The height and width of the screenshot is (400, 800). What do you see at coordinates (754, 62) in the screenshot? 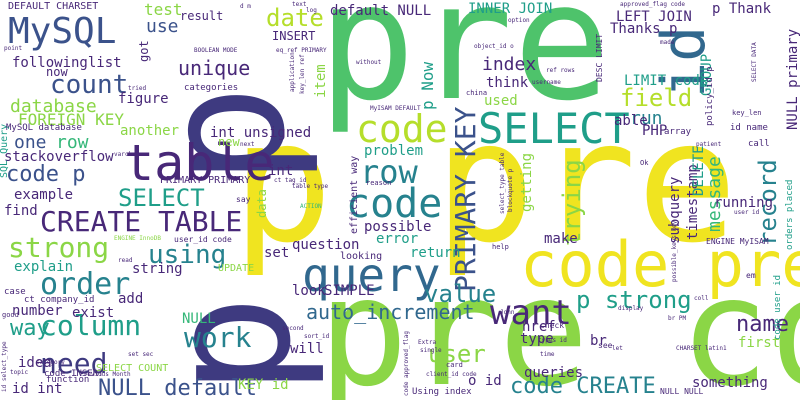
I see `word-select-data: SELECT DATA` at bounding box center [754, 62].